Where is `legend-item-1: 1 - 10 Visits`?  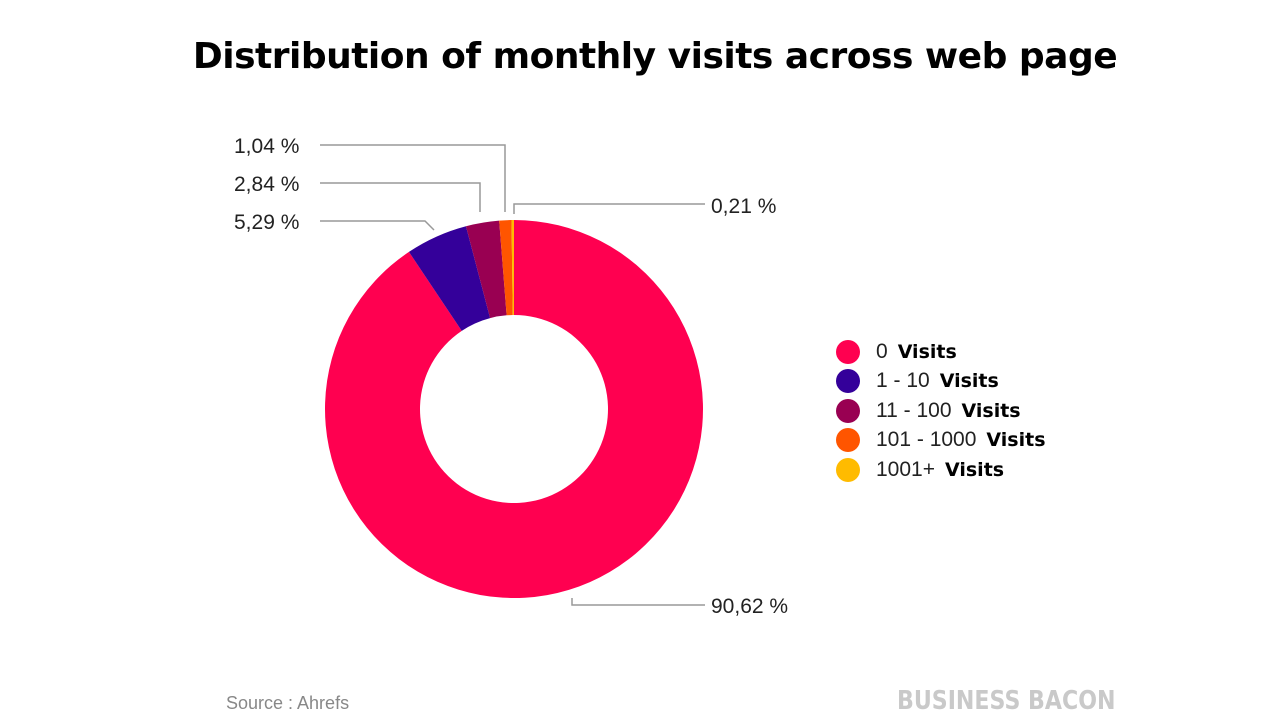 legend-item-1: 1 - 10 Visits is located at coordinates (941, 382).